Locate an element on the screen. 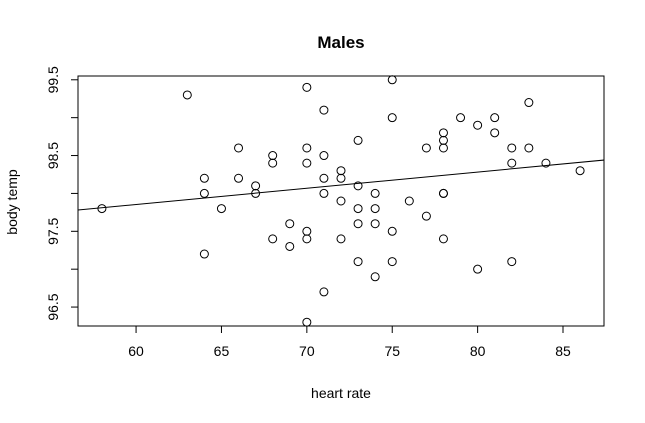 The image size is (645, 423). x-tick-label-60: 60 is located at coordinates (136, 351).